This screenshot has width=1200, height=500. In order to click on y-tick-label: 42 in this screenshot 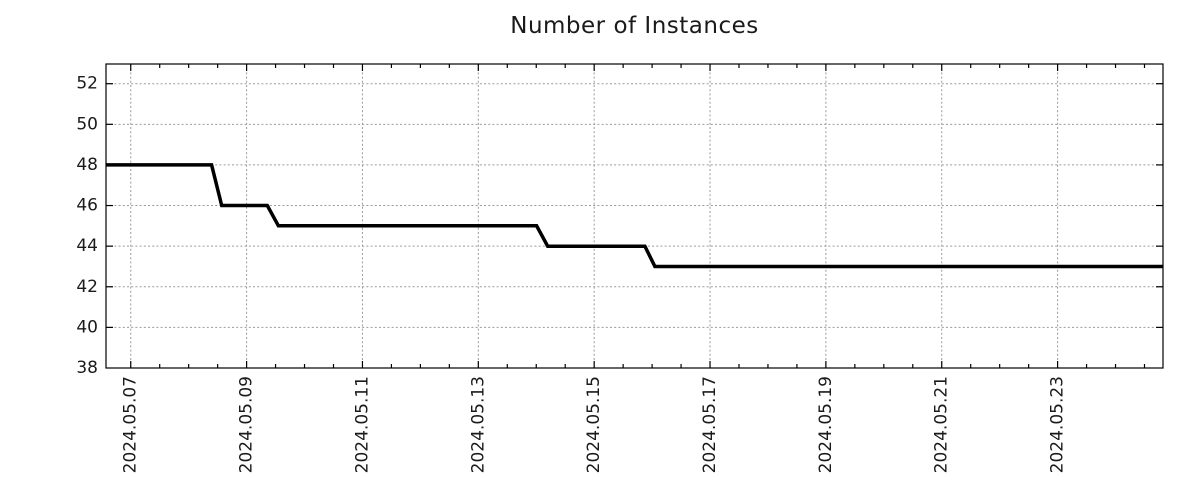, I will do `click(87, 287)`.